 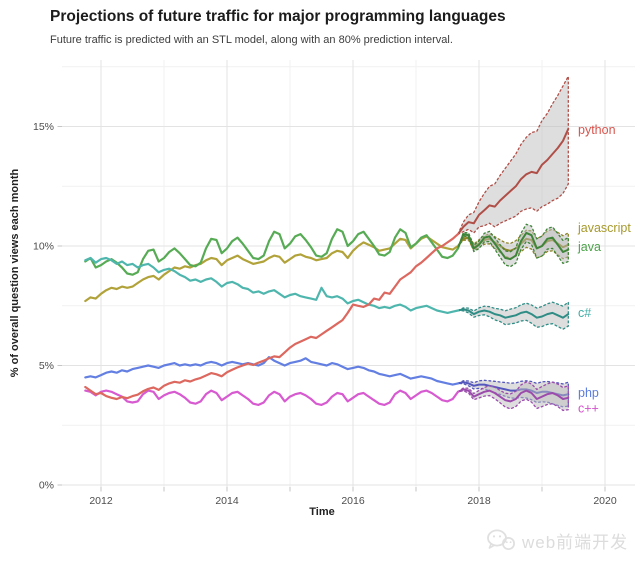 I want to click on watermark: web前端开发, so click(x=557, y=540).